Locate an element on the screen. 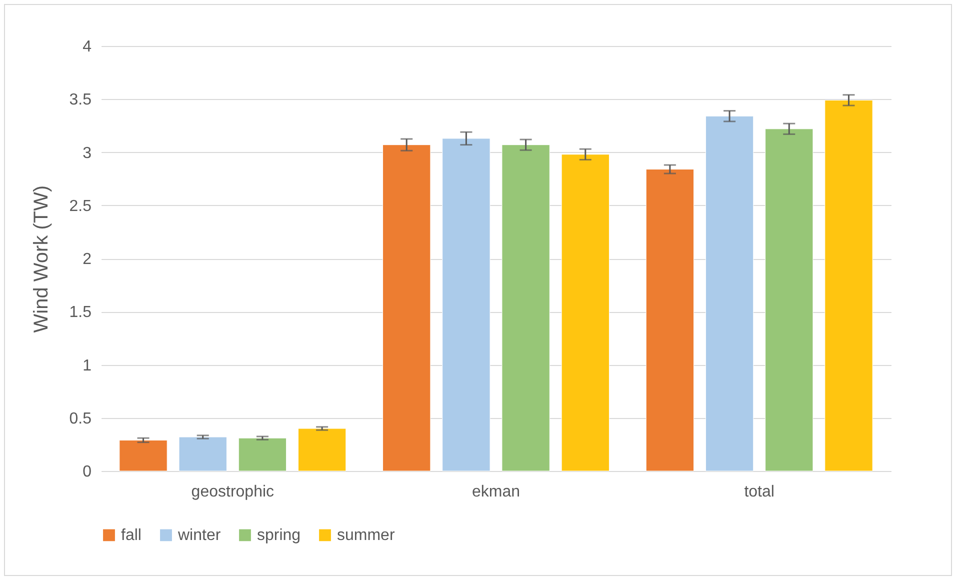 The height and width of the screenshot is (582, 959). y-tick-label: 1 is located at coordinates (87, 365).